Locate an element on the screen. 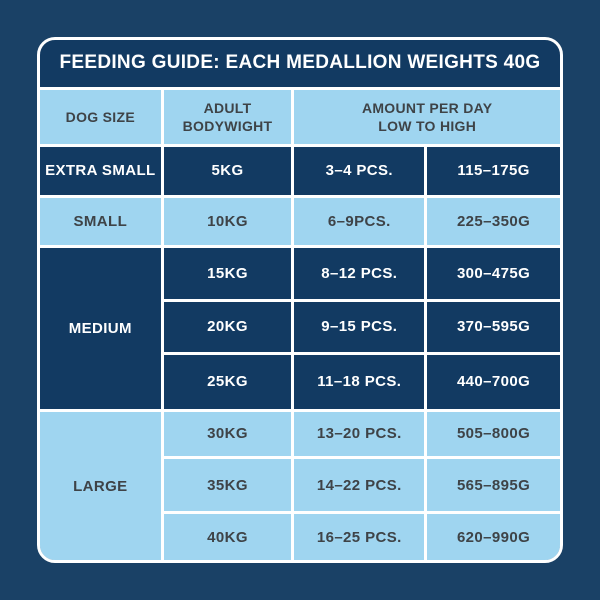 The width and height of the screenshot is (600, 600). cell-extra-small-grams: 115–175G is located at coordinates (493, 171).